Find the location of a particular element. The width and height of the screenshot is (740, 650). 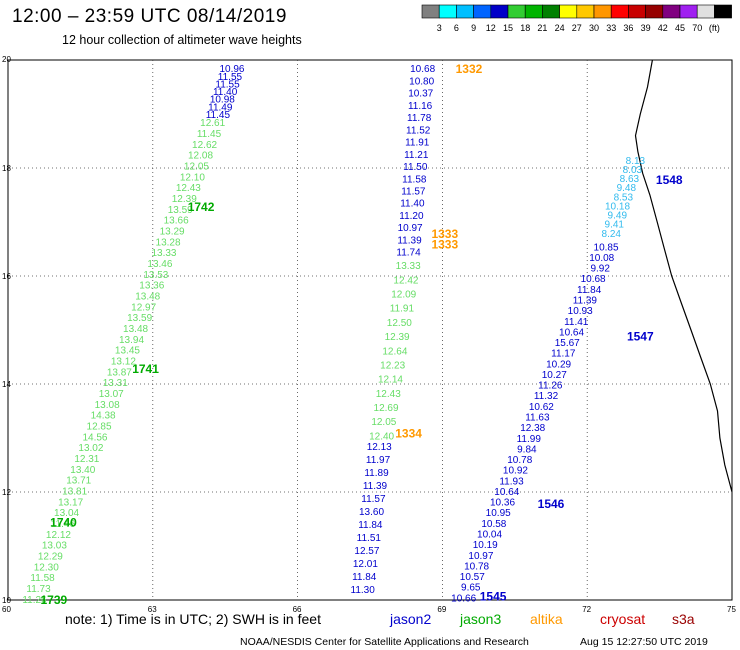

wave-height-label: 12.30 is located at coordinates (46, 567).